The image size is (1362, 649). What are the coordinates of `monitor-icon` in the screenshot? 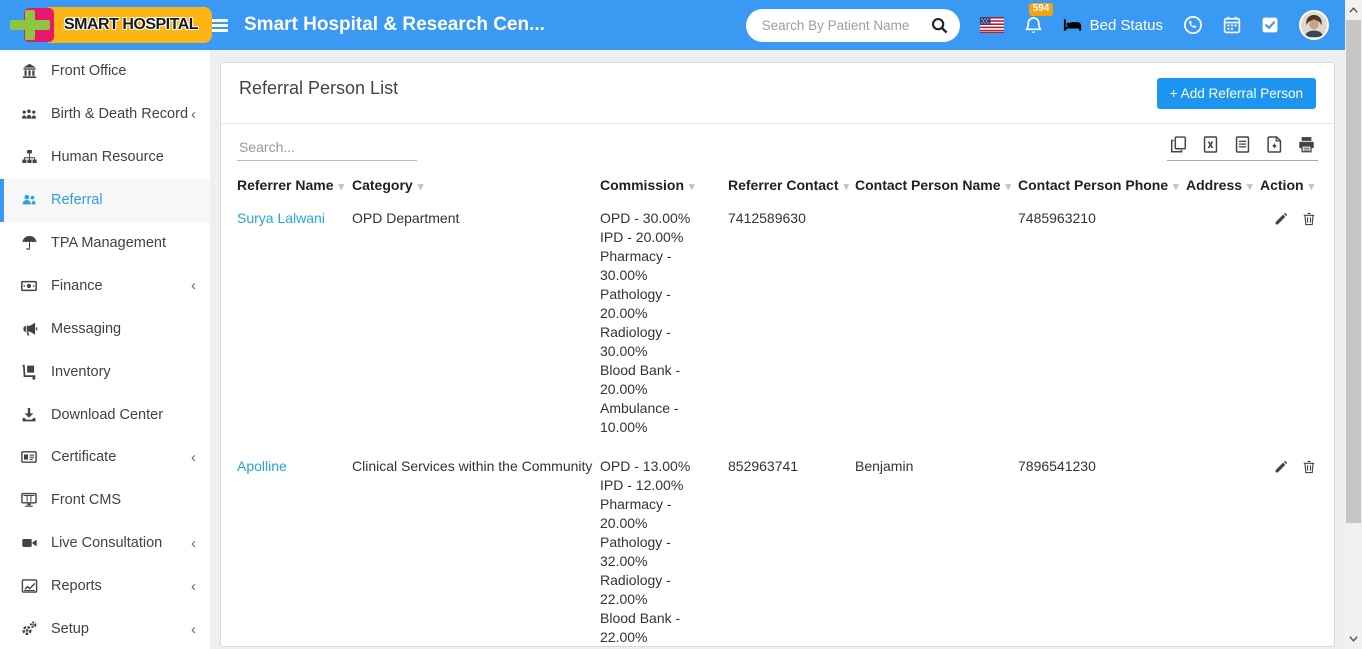 It's located at (29, 500).